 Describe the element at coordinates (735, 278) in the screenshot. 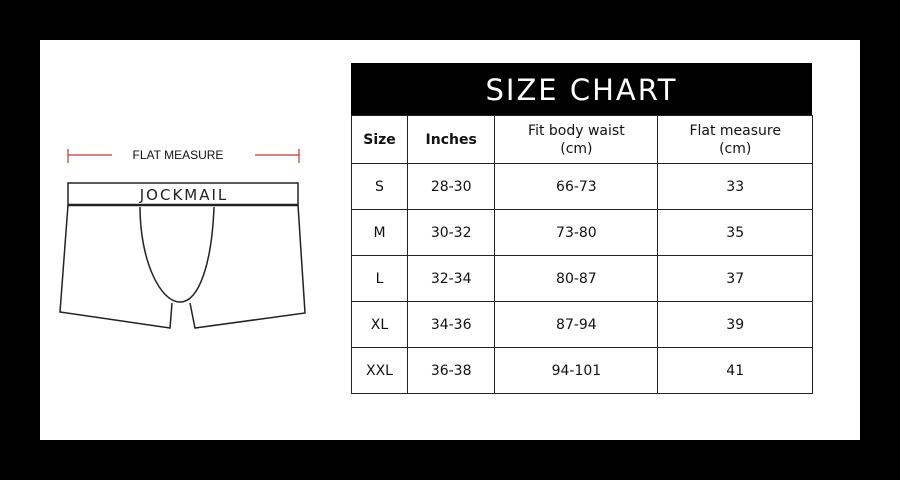

I see `table-cell: 37` at that location.